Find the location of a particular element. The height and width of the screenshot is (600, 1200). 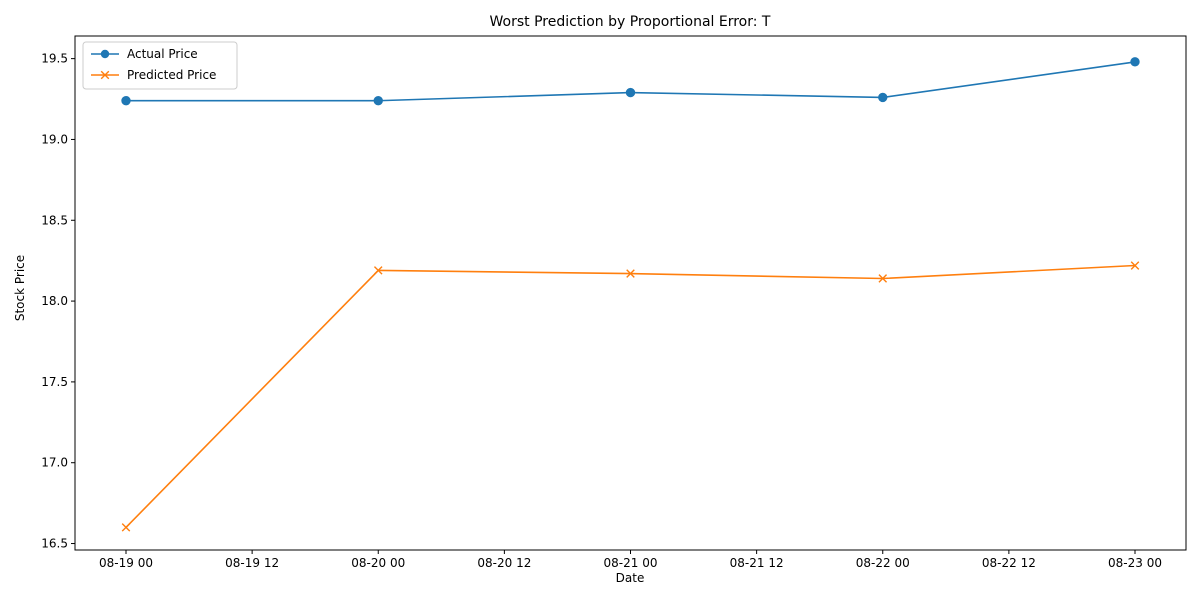

legend: Actual Price Predicted Price is located at coordinates (160, 65).